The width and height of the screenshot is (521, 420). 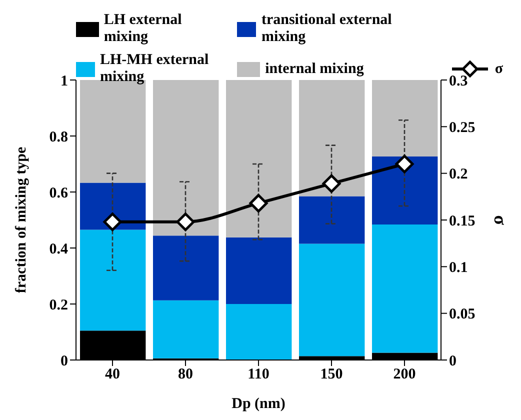 What do you see at coordinates (259, 374) in the screenshot?
I see `x-tick-label: 110` at bounding box center [259, 374].